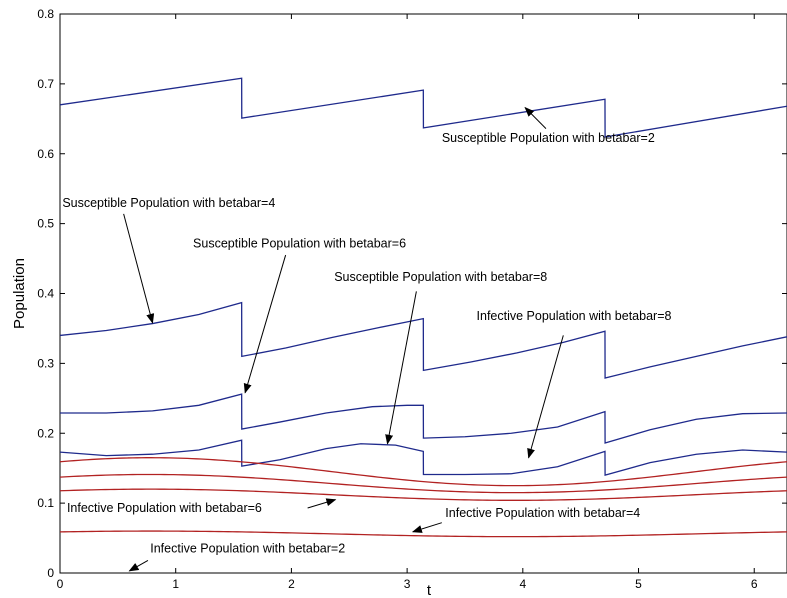 This screenshot has height=598, width=787. I want to click on annotation-label: Susceptible Population with betabar=6, so click(299, 243).